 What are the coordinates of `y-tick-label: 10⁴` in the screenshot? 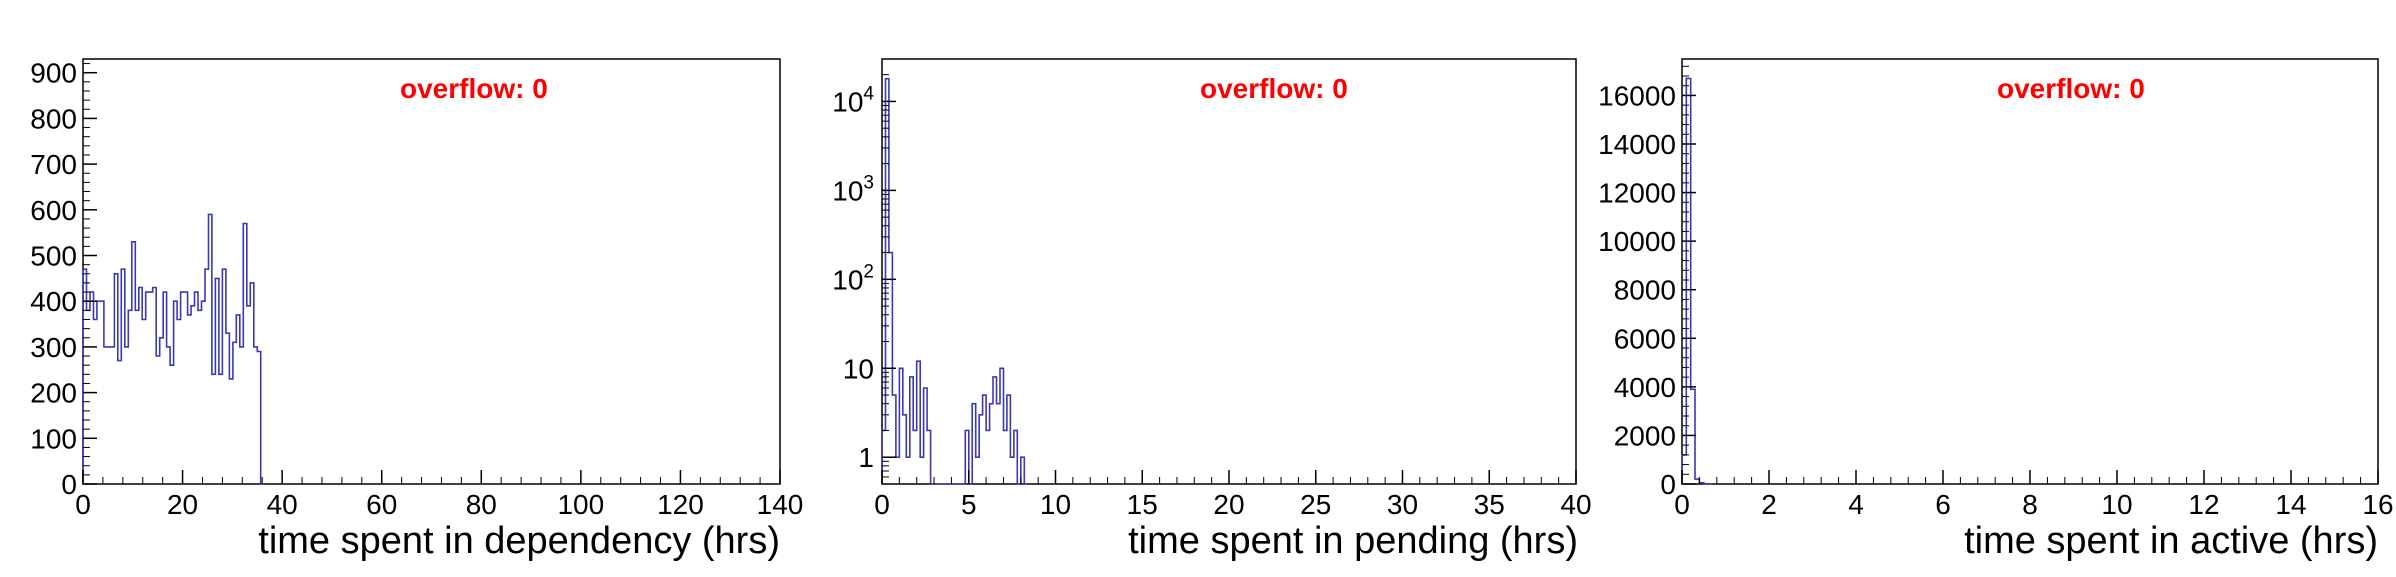 It's located at (853, 100).